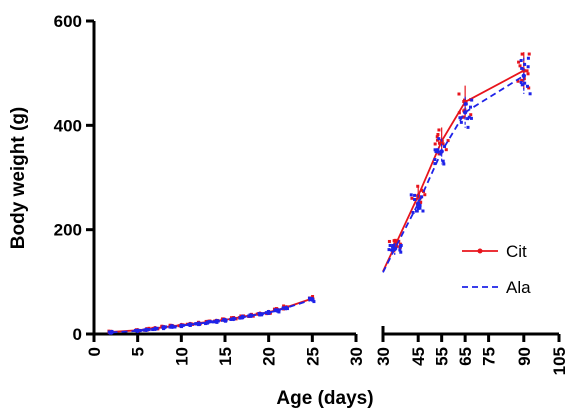 This screenshot has height=414, width=566. Describe the element at coordinates (558, 361) in the screenshot. I see `x-tick-label: 105` at that location.